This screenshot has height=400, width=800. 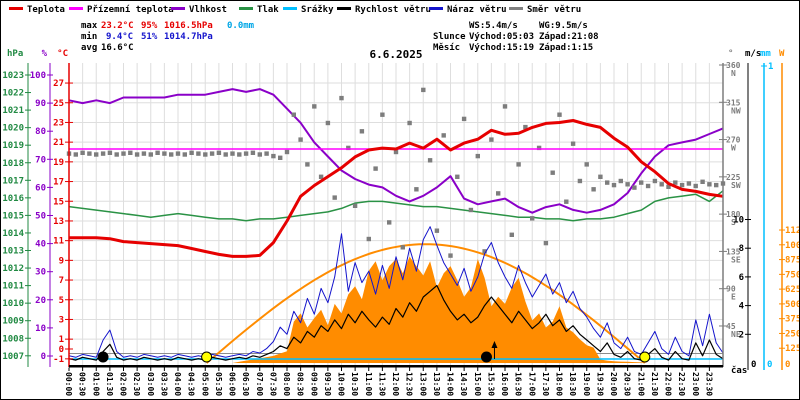 I want to click on axis-hpa-label: 1007, so click(x=13, y=357).